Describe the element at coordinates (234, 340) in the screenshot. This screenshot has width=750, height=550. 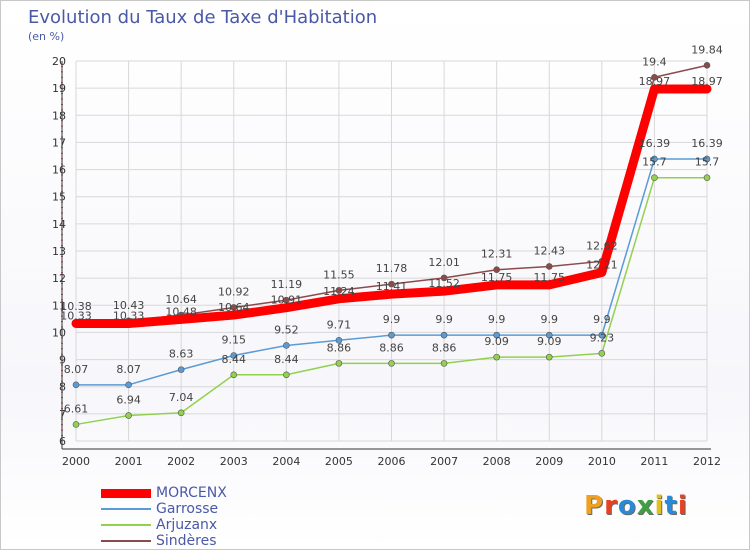
I see `data-label: 9.15` at that location.